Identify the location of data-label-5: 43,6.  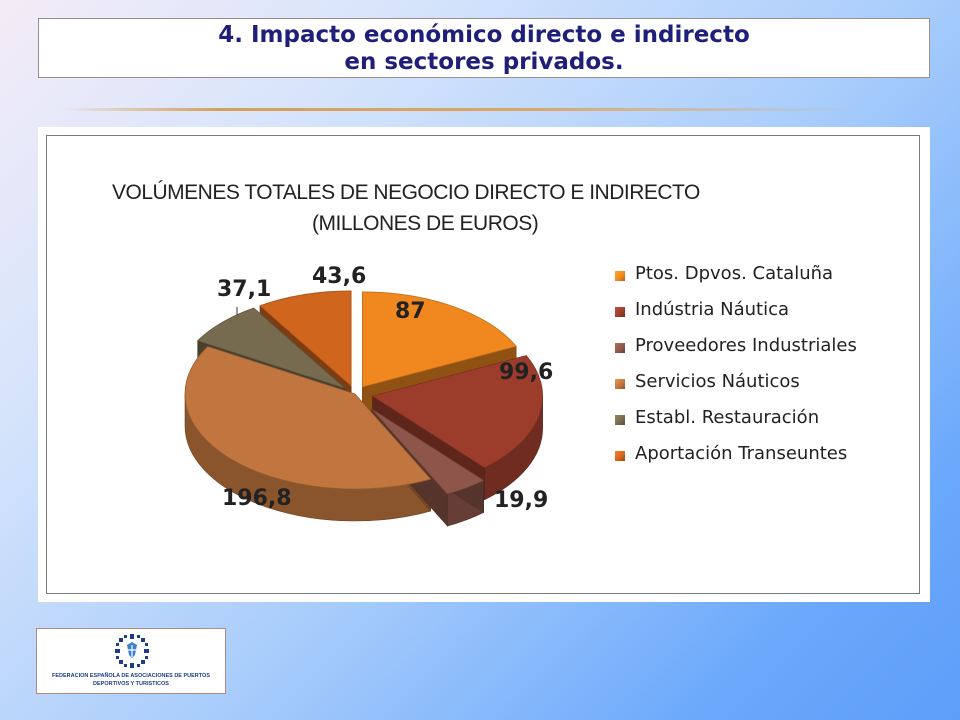
(339, 276).